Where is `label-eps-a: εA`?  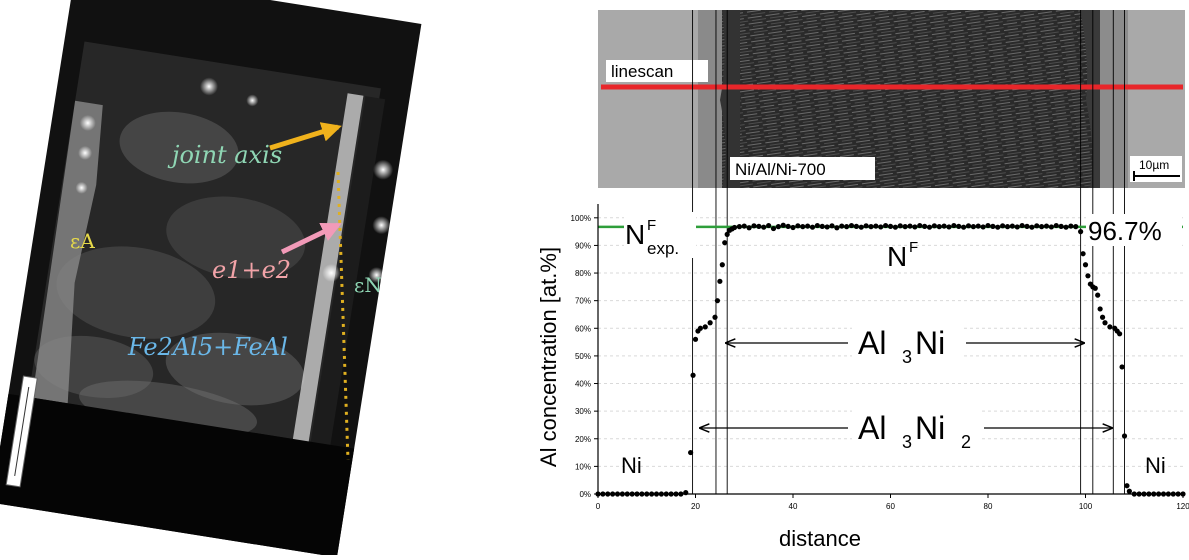
label-eps-a: εA is located at coordinates (82, 241).